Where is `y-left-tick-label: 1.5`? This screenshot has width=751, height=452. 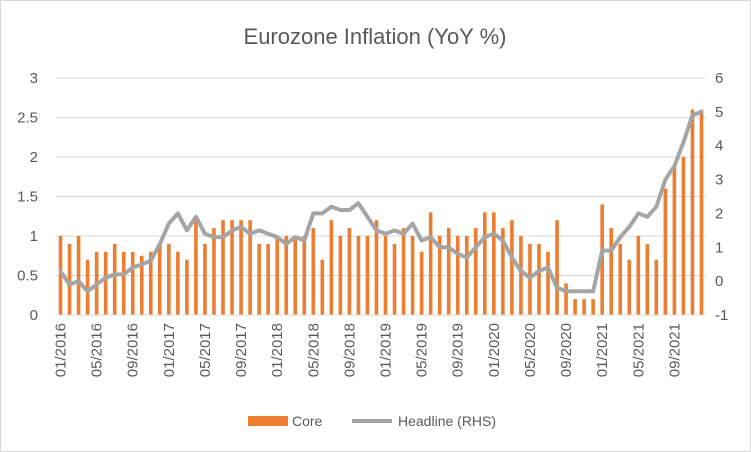
y-left-tick-label: 1.5 is located at coordinates (27, 197).